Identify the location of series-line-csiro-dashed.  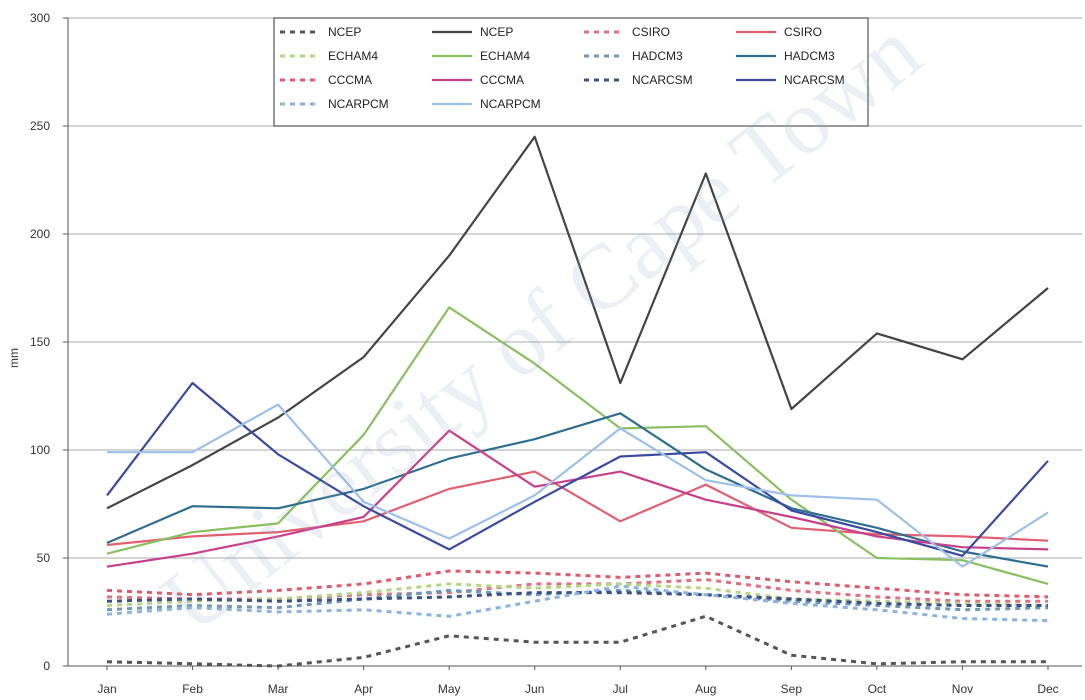
(577, 590).